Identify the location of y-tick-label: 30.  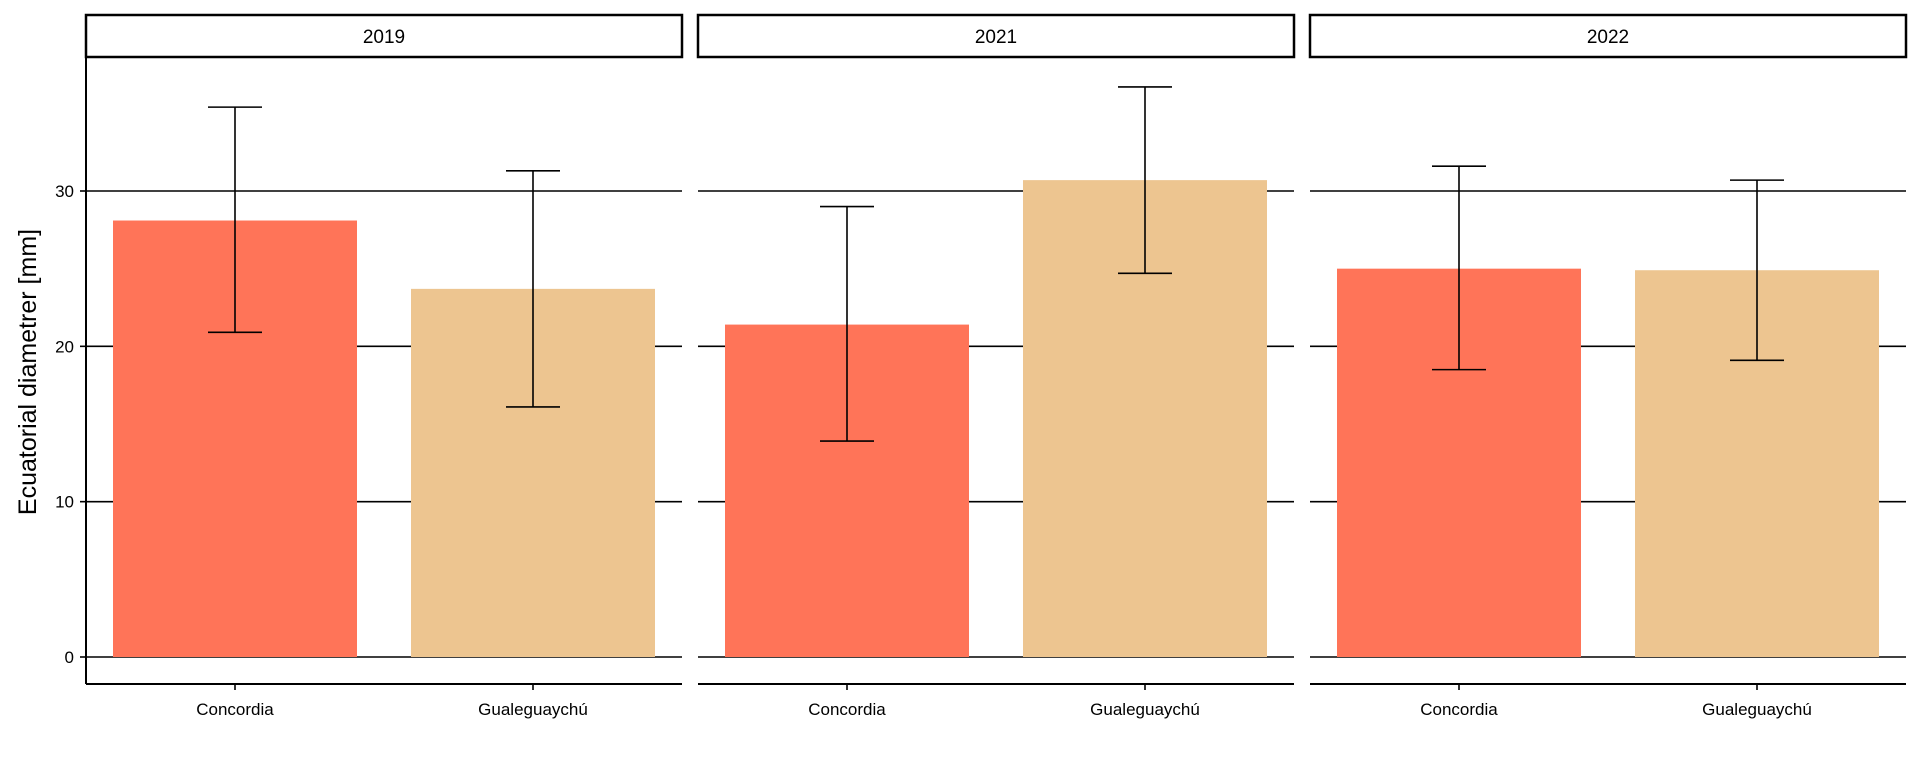
(64, 191).